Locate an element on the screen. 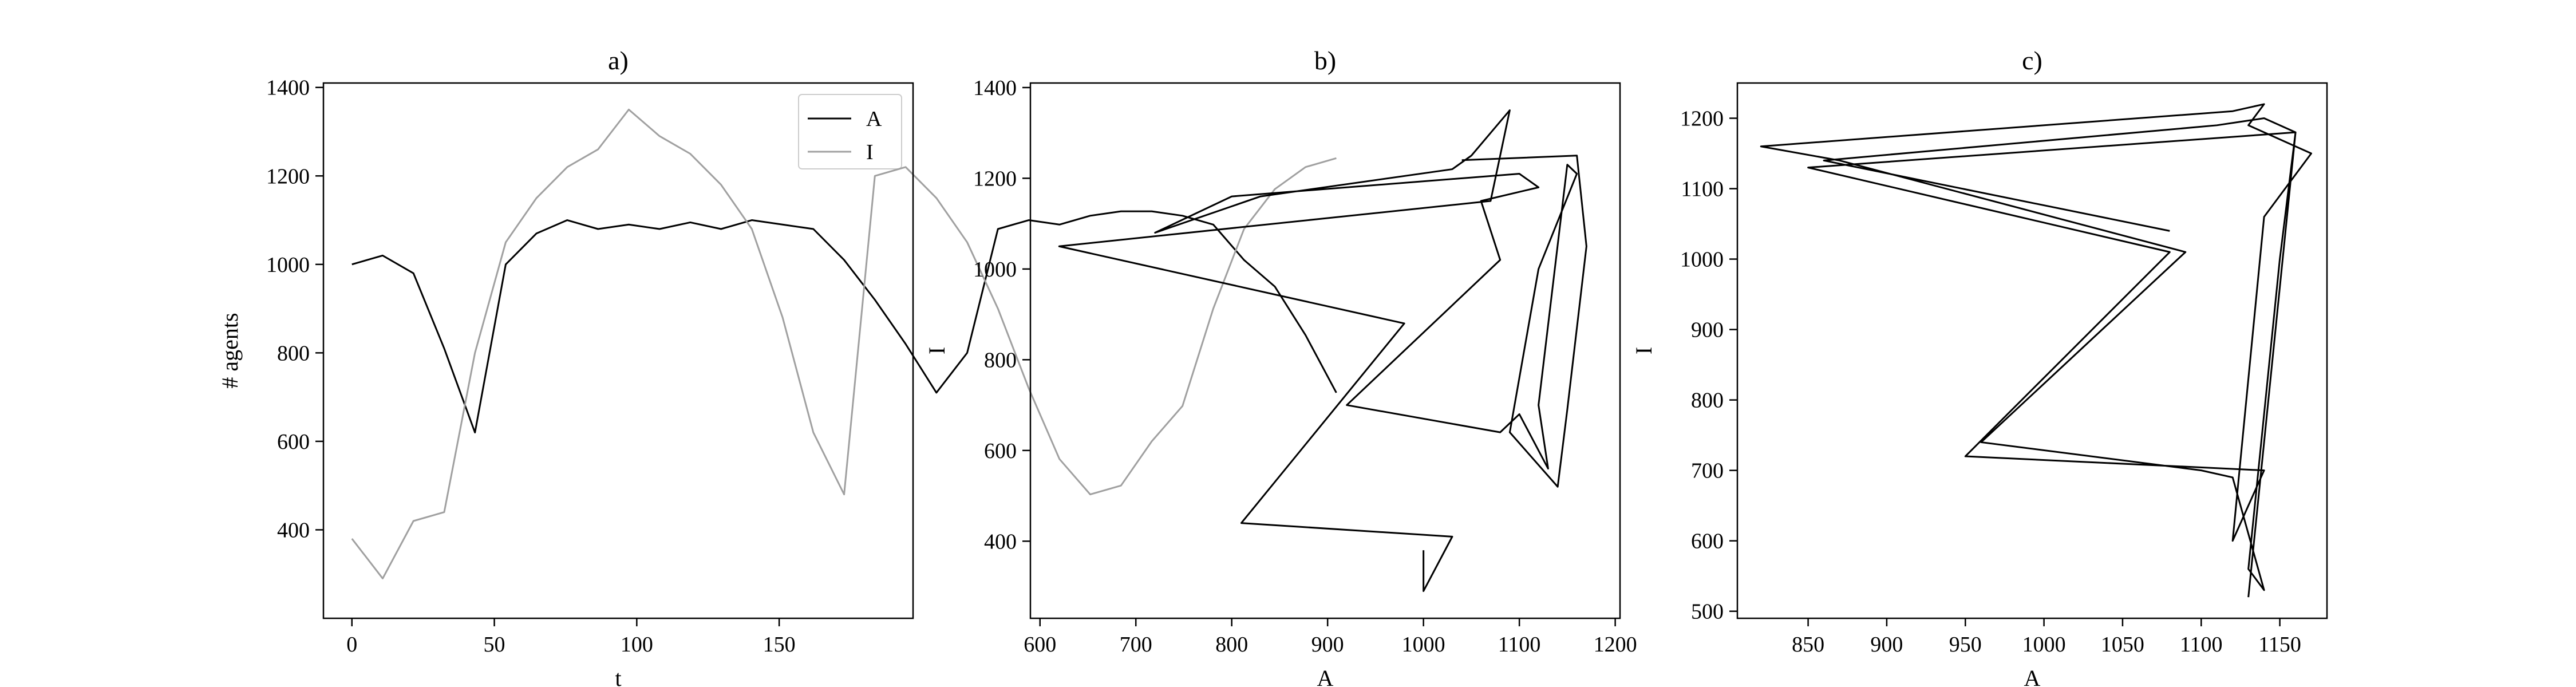 This screenshot has height=687, width=2576. x-tick-label: 600 is located at coordinates (1040, 645).